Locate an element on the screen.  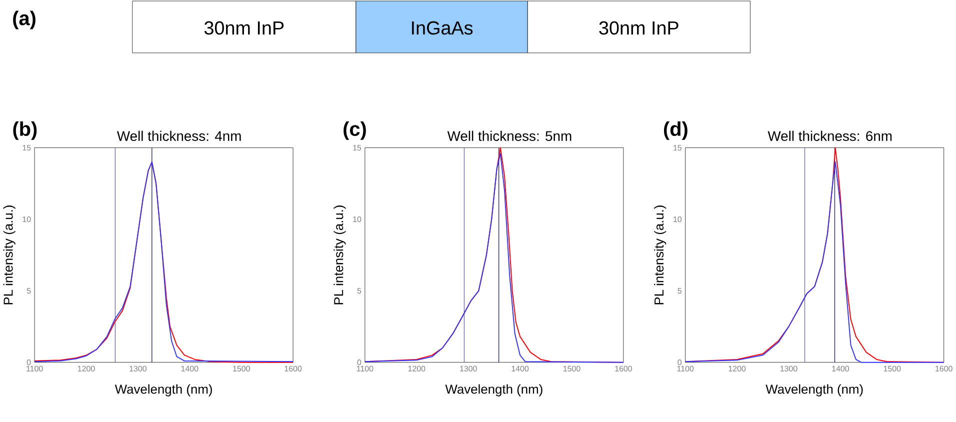
chart-title: (b) is located at coordinates (25, 130).